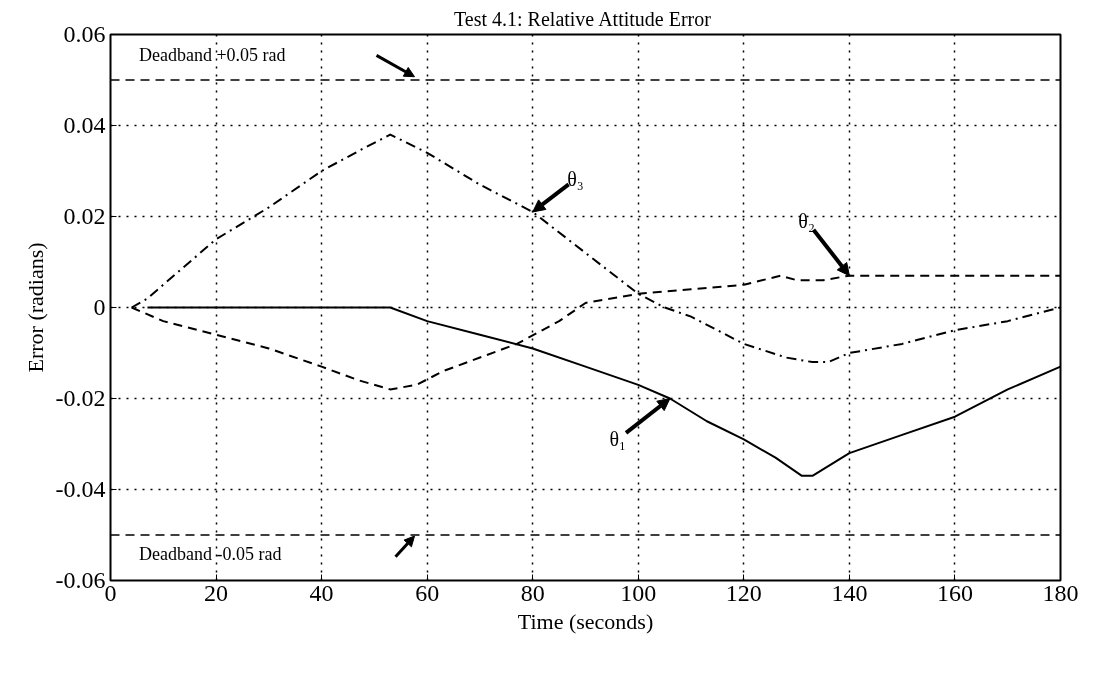 Image resolution: width=1117 pixels, height=681 pixels. What do you see at coordinates (84, 125) in the screenshot?
I see `y-tick-label: 0.04` at bounding box center [84, 125].